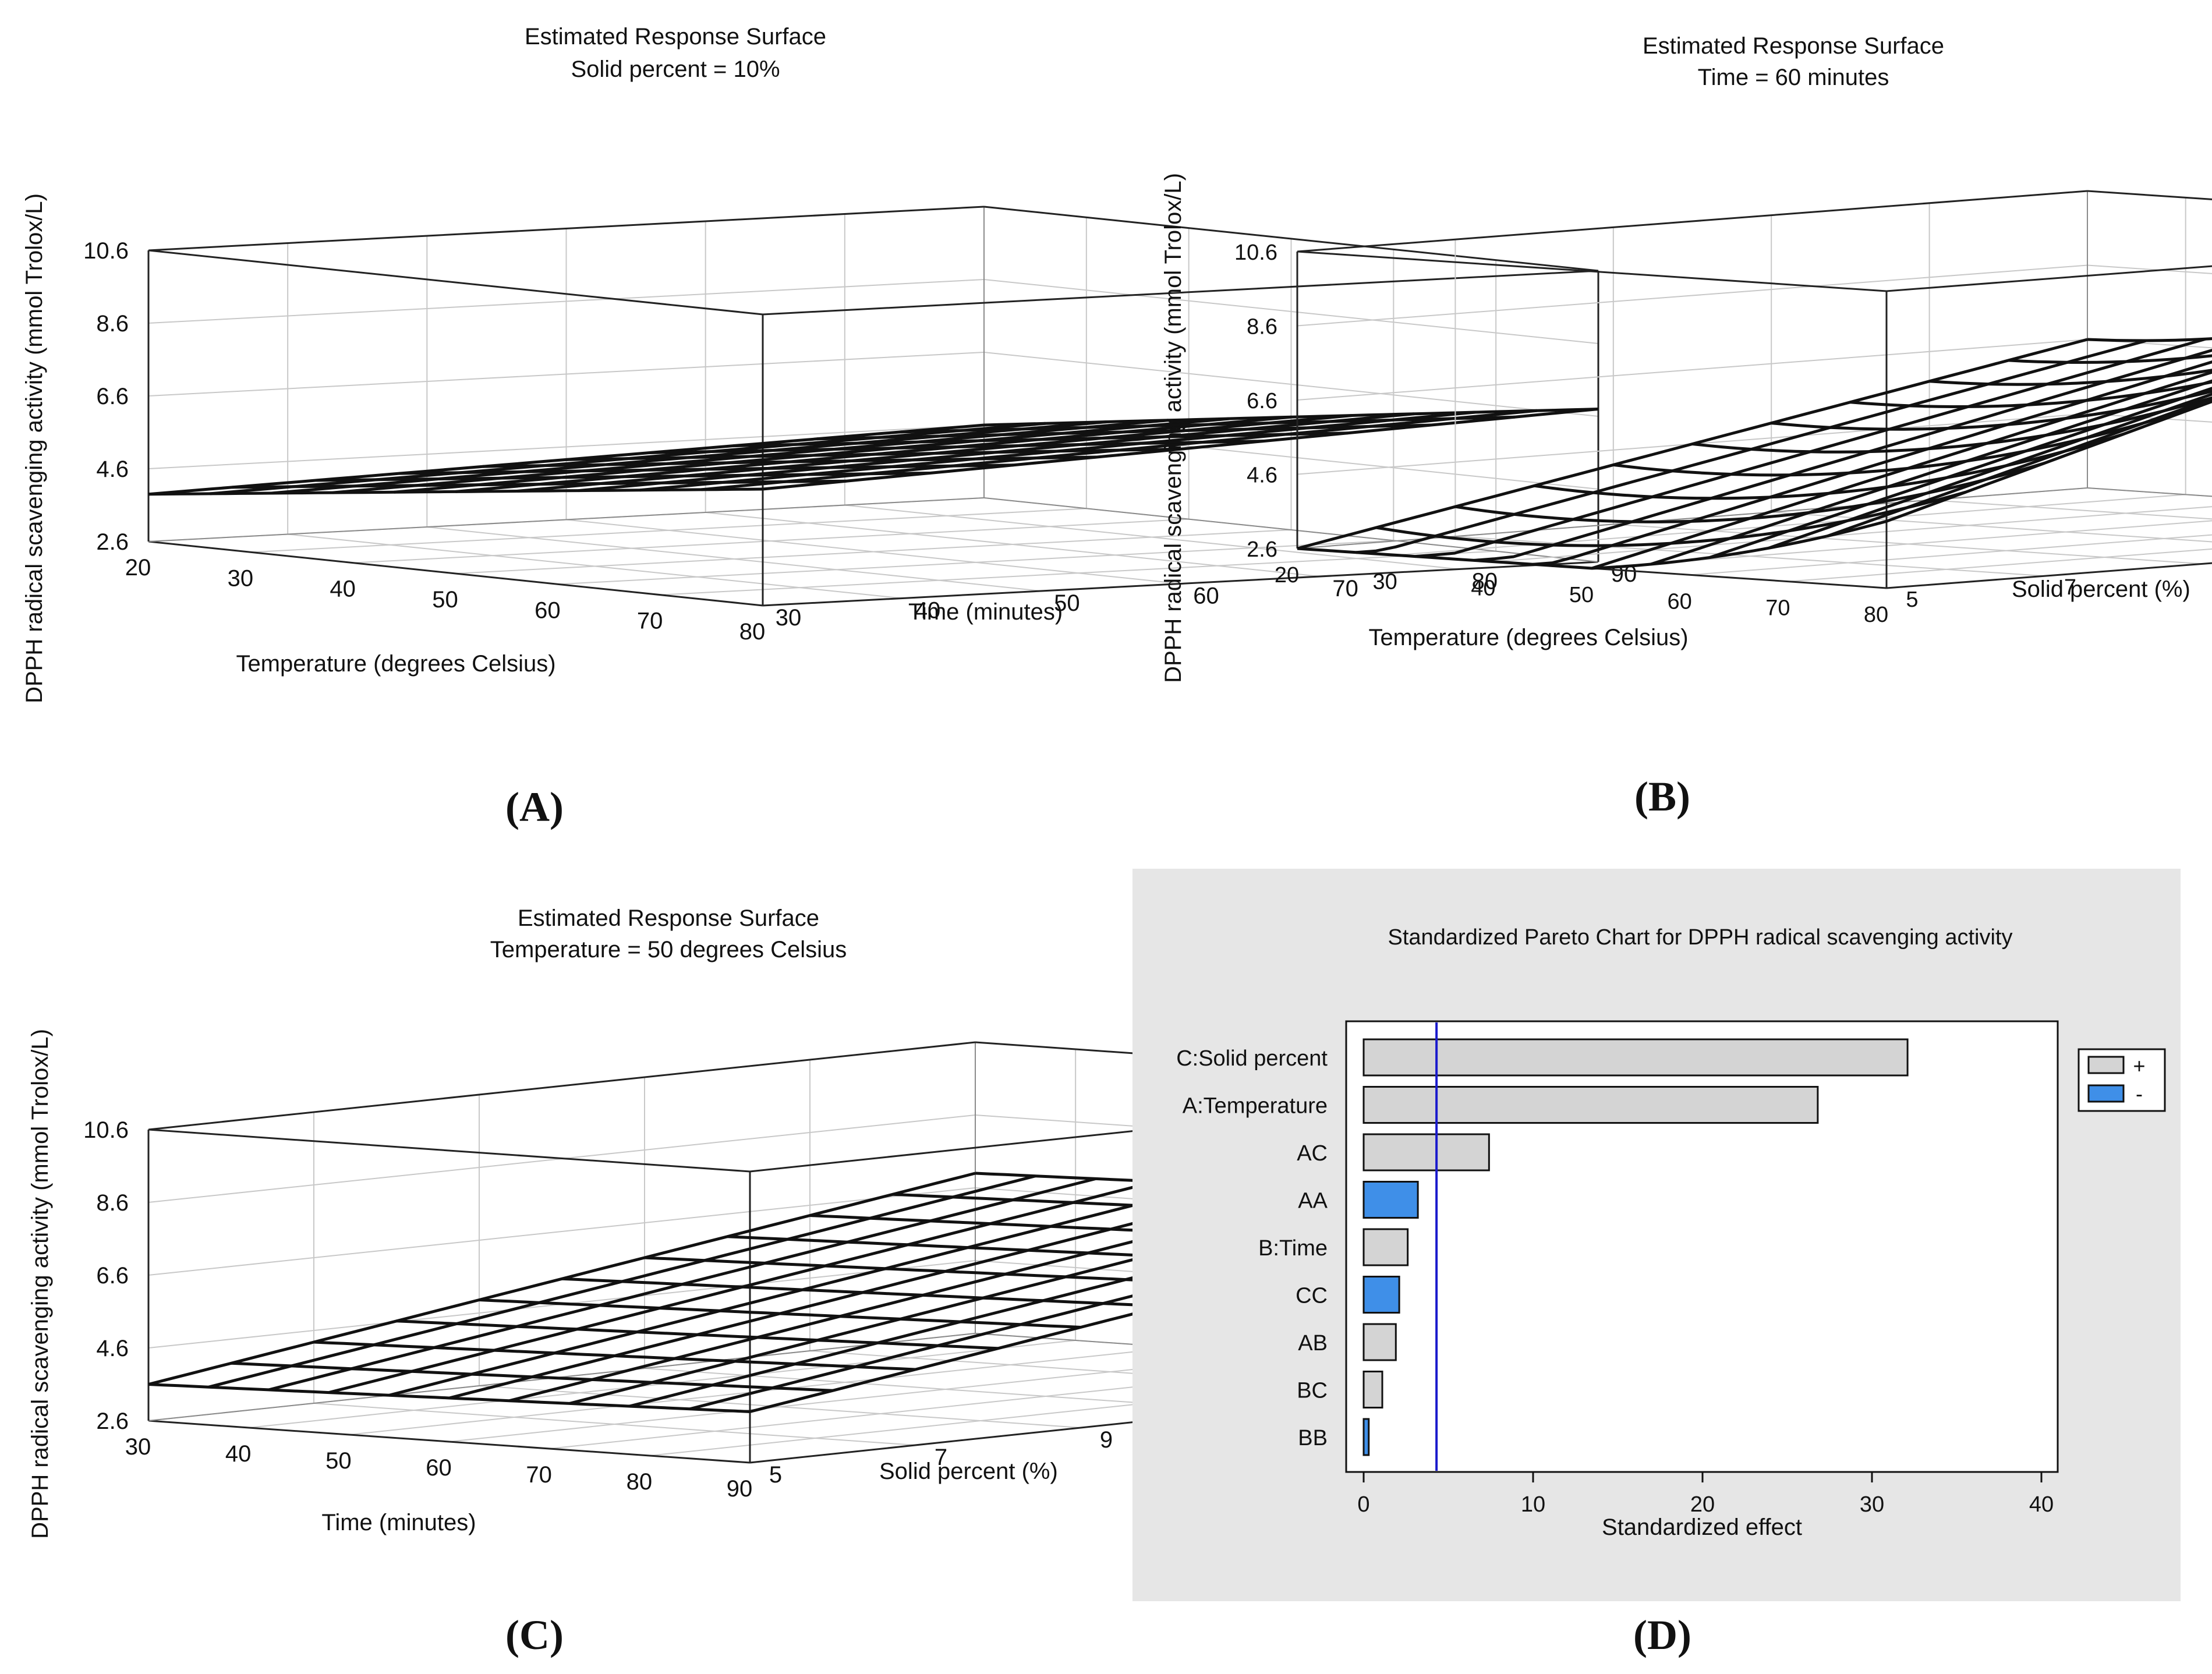 The image size is (2212, 1674). Describe the element at coordinates (106, 396) in the screenshot. I see `plot-a-z-ticks: 2.6 4.6 6.6 8.6 10.6` at that location.